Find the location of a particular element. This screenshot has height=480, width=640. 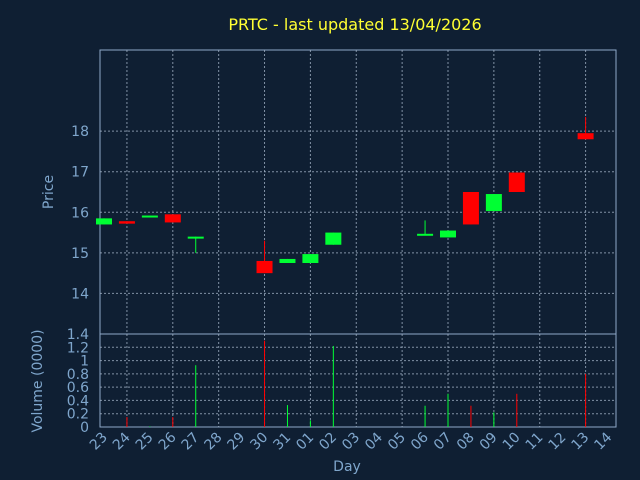

volume-y-tick-label: 1 is located at coordinates (84, 362).